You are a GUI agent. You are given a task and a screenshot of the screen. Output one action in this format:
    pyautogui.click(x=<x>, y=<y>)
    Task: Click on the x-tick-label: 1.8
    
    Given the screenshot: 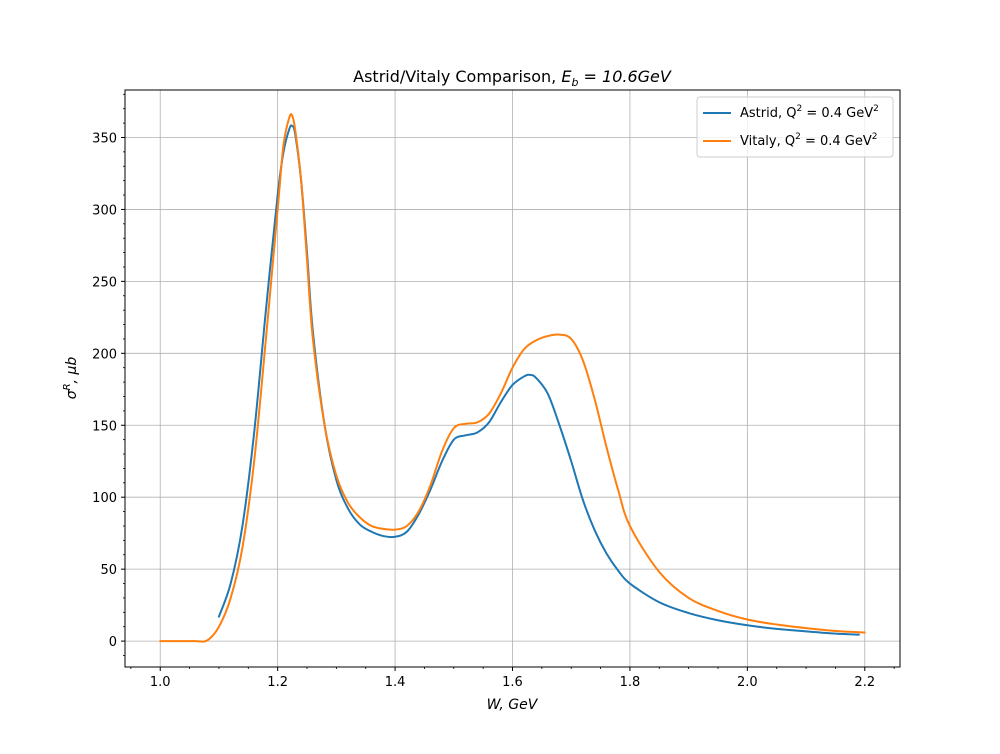 What is the action you would take?
    pyautogui.click(x=630, y=682)
    